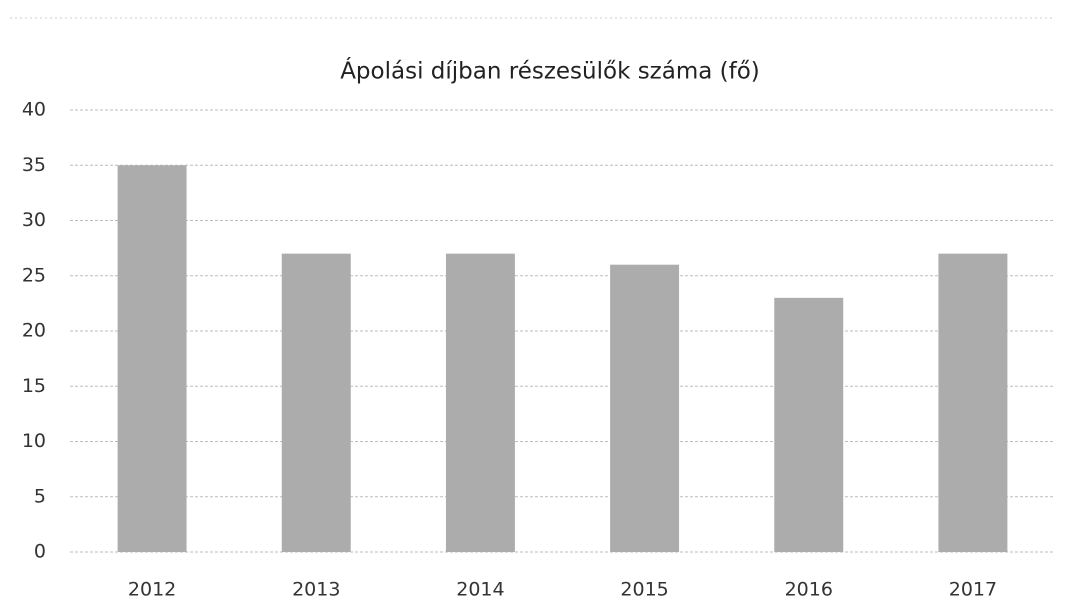 The height and width of the screenshot is (614, 1065). I want to click on y-tick-label: 5, so click(40, 496).